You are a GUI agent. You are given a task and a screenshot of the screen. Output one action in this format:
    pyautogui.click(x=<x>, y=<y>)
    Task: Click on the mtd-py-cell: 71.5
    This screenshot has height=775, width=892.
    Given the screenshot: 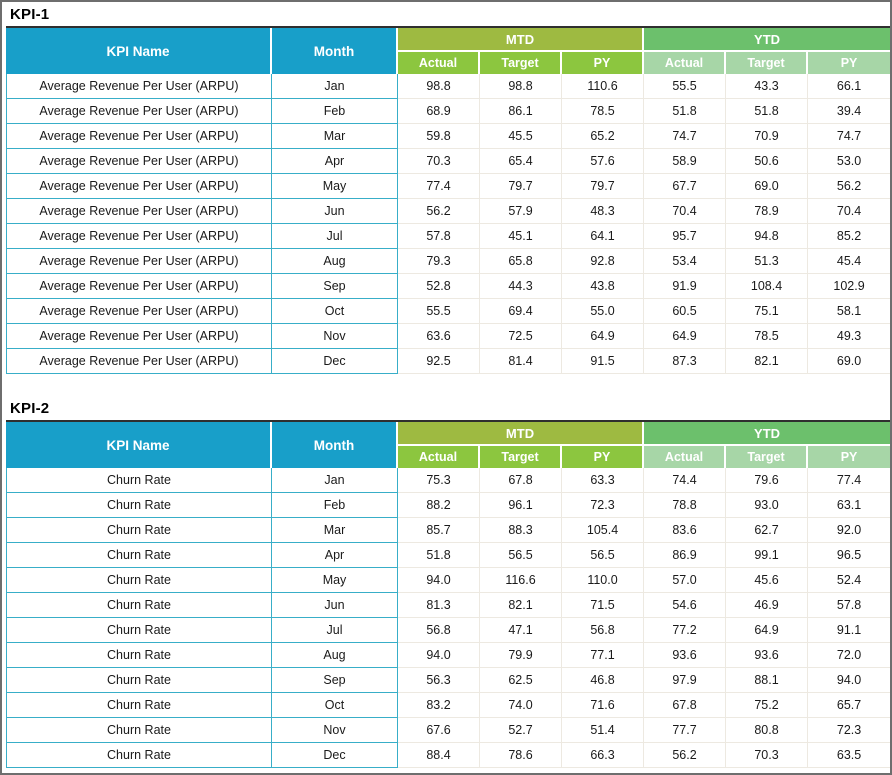 What is the action you would take?
    pyautogui.click(x=603, y=605)
    